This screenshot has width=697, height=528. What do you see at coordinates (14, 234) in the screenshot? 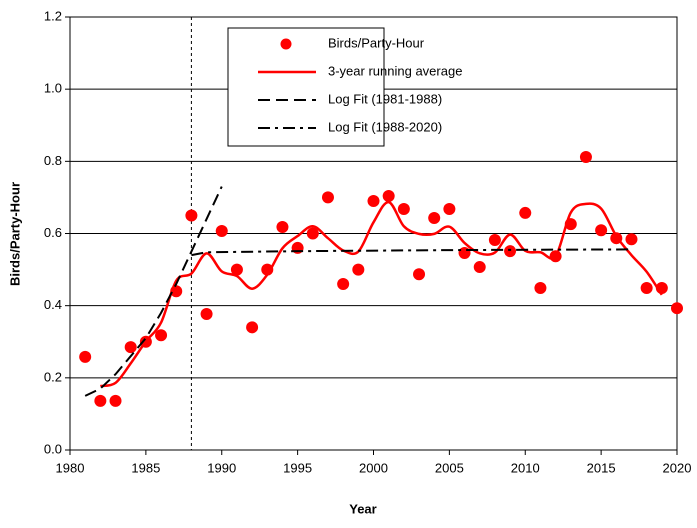
I see `y-axis-label: Birds/Party-Hour` at bounding box center [14, 234].